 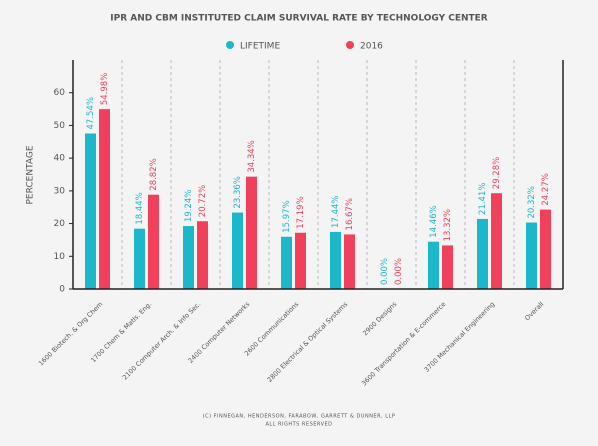 I want to click on data-label: 20.72%, so click(x=203, y=201).